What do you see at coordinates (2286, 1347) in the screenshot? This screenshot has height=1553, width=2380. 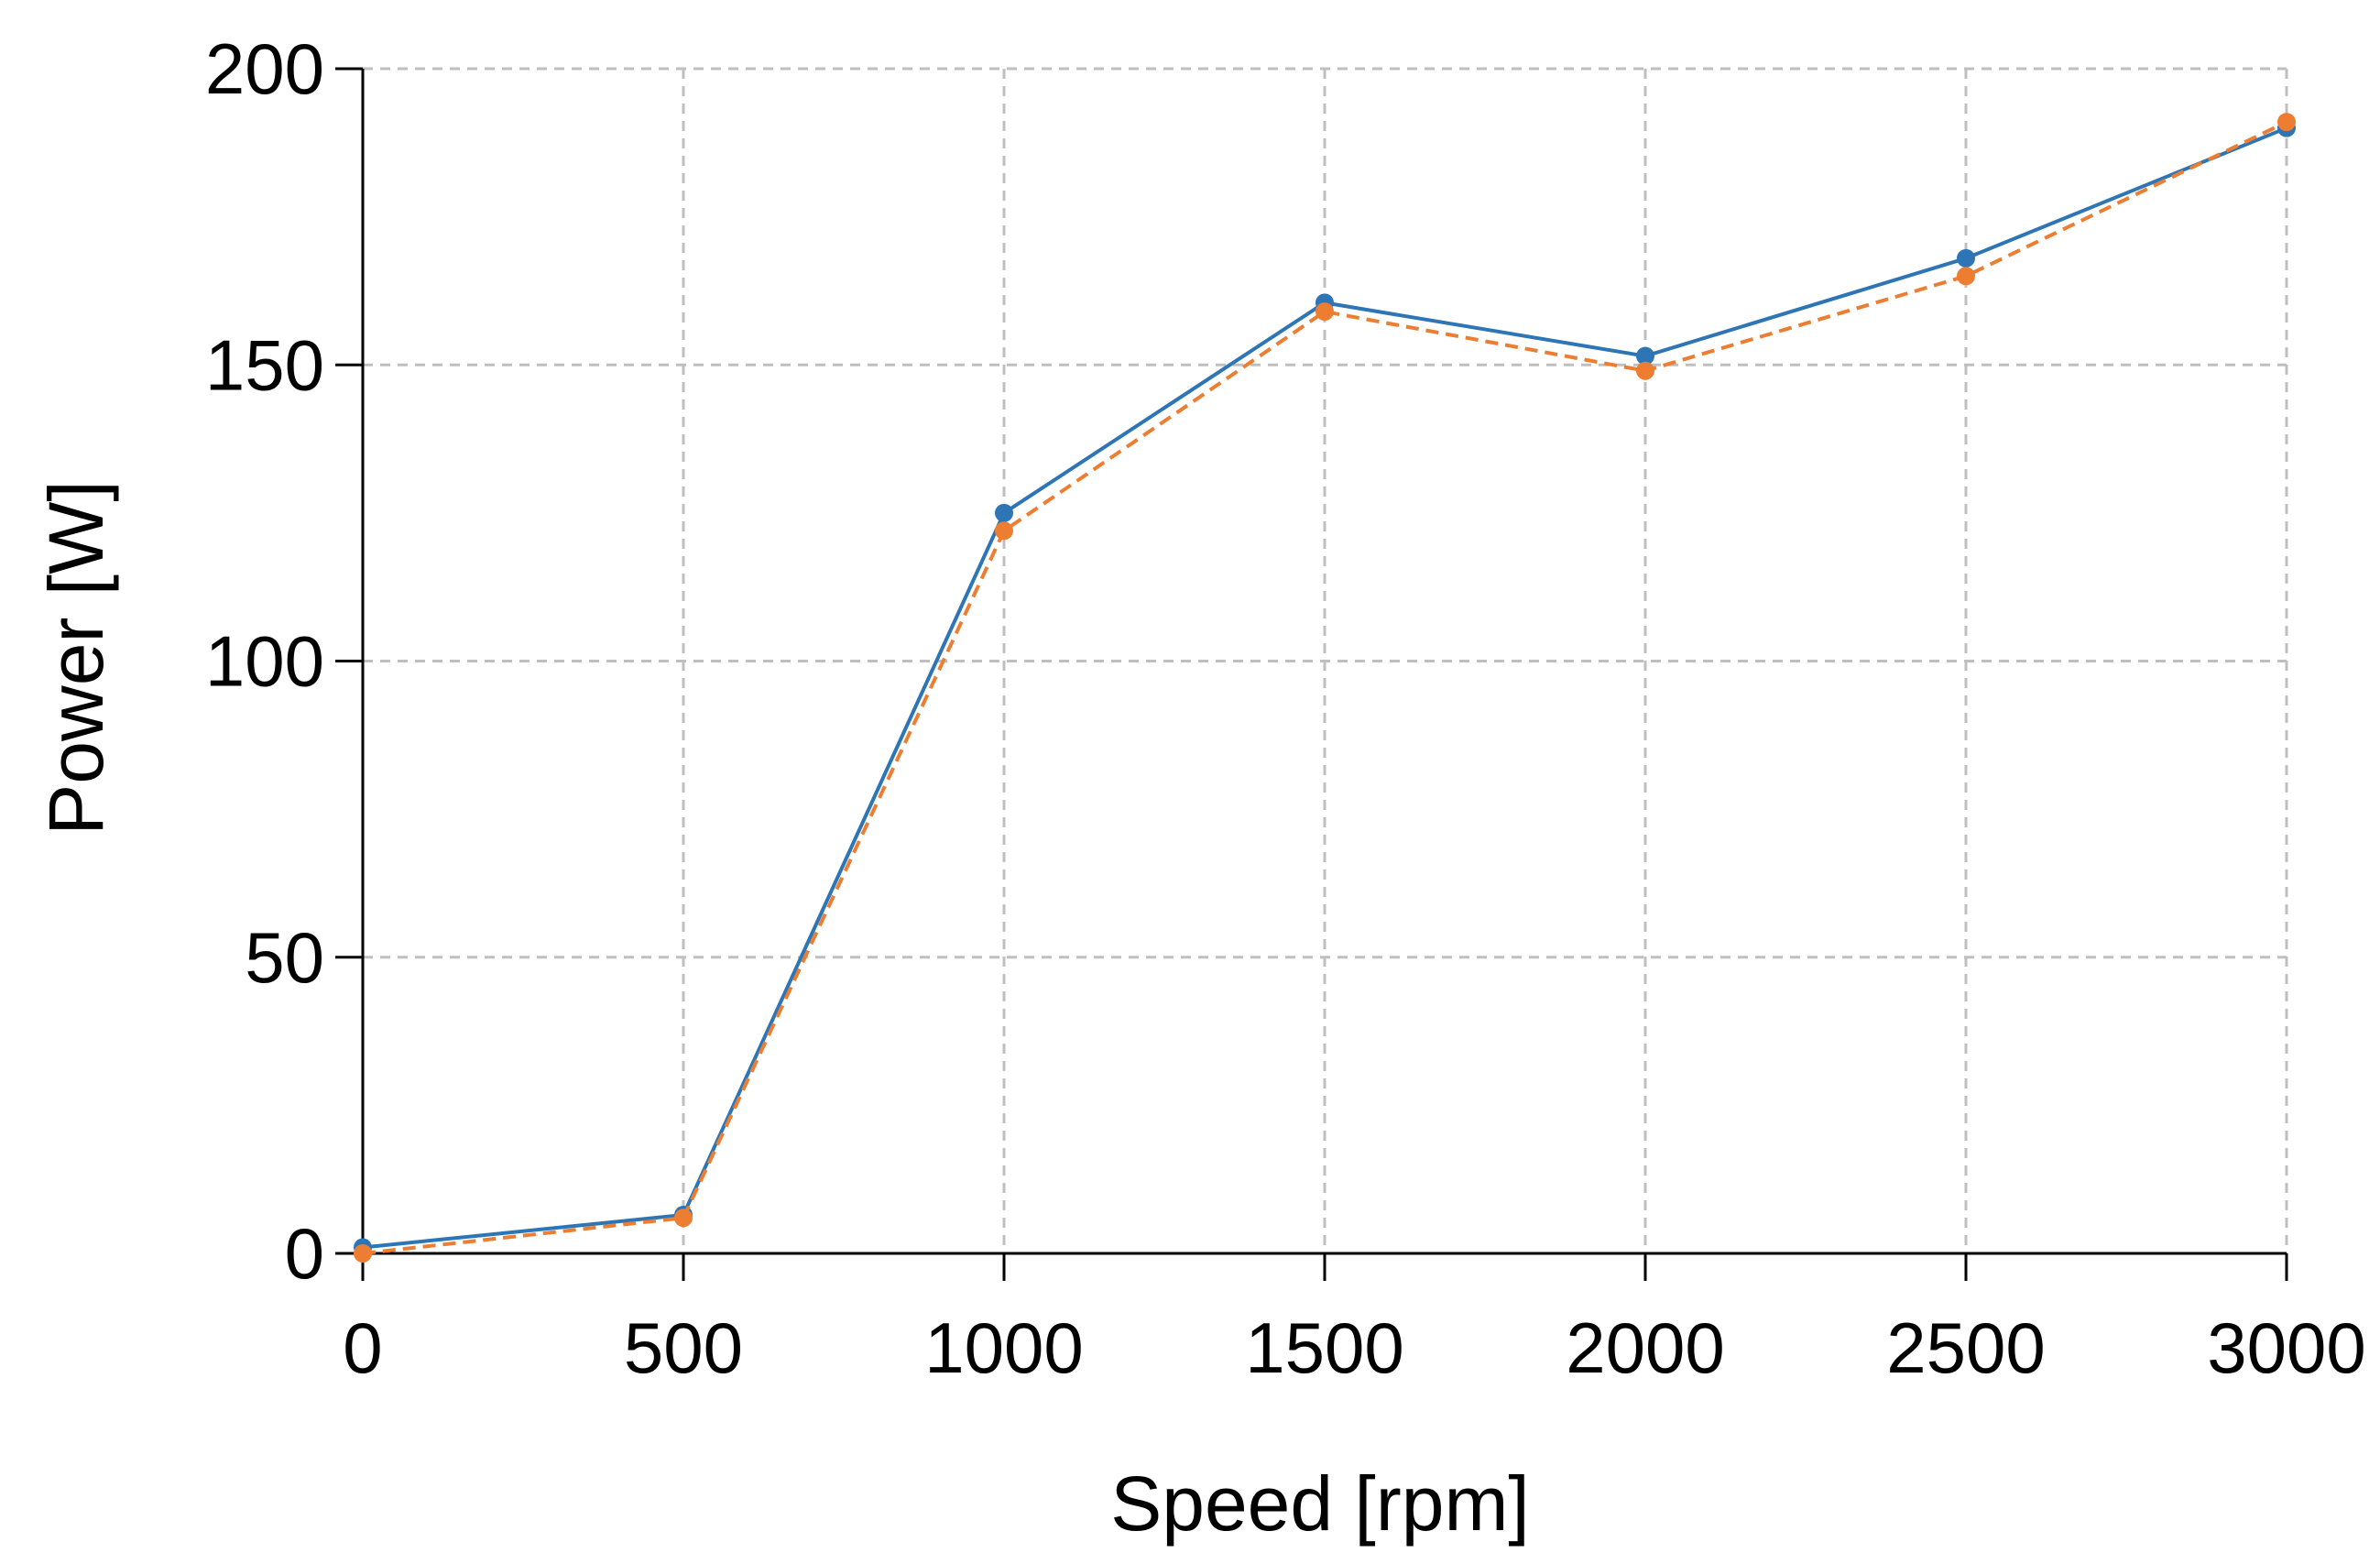 I see `x-tick-label: 3000` at bounding box center [2286, 1347].